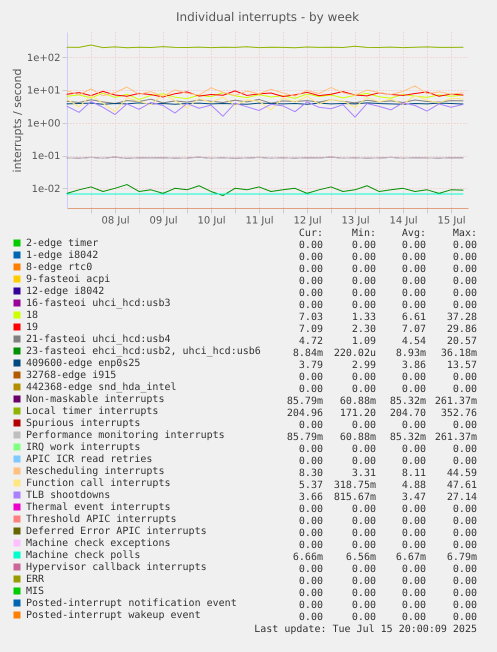 Image resolution: width=497 pixels, height=652 pixels. I want to click on legend-label: 409600-edge enp0s25, so click(83, 363).